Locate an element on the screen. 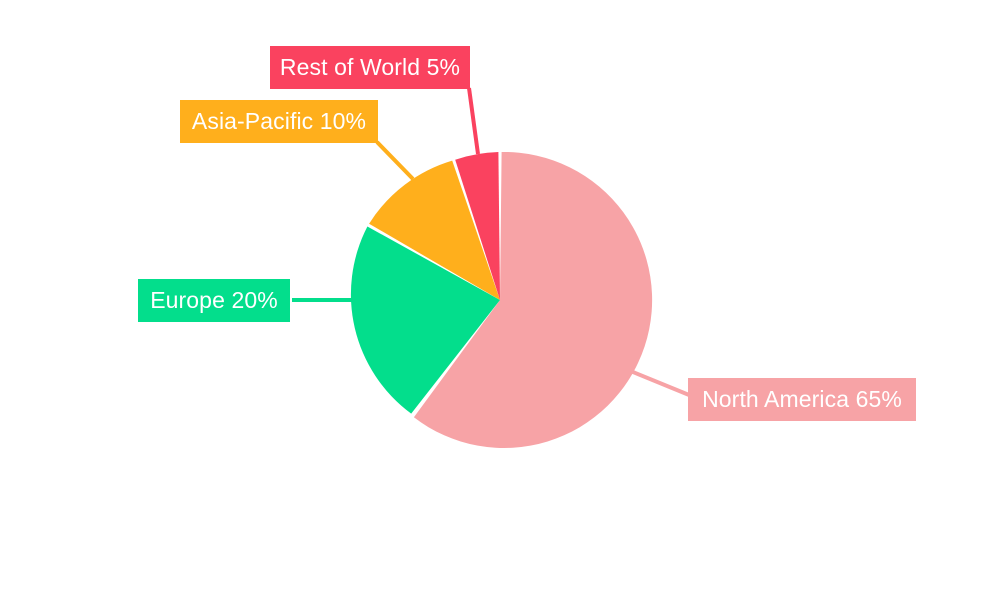 The width and height of the screenshot is (1000, 600). pie-label-rest-of-world: Rest of World 5% is located at coordinates (370, 67).